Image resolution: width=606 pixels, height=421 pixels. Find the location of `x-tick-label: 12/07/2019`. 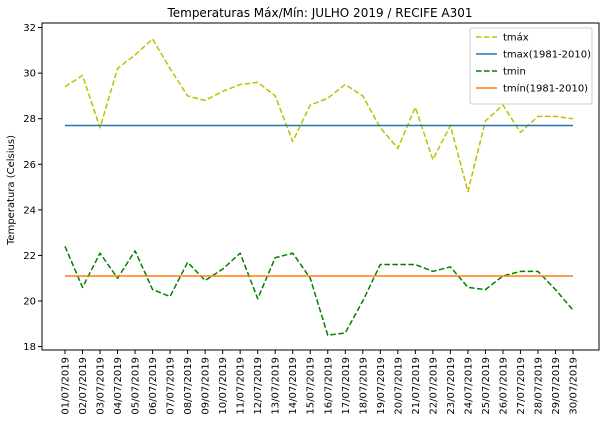

x-tick-label: 12/07/2019 is located at coordinates (258, 386).